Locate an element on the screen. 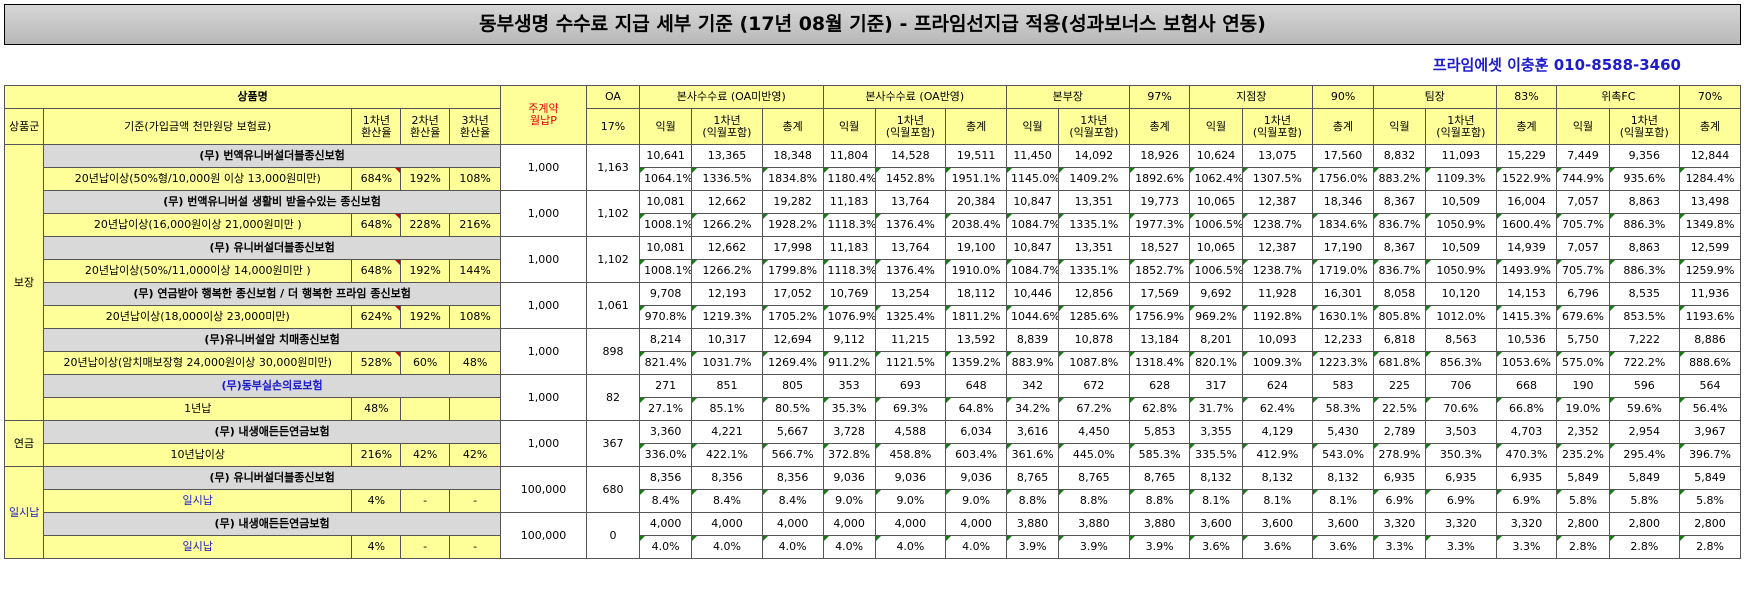  year2-rate: 60% is located at coordinates (425, 363).